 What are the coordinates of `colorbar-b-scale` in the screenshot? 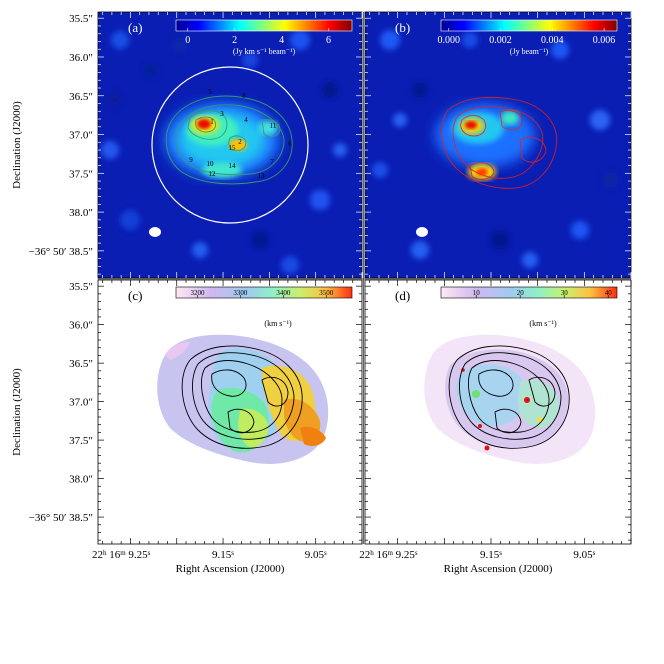 It's located at (529, 25).